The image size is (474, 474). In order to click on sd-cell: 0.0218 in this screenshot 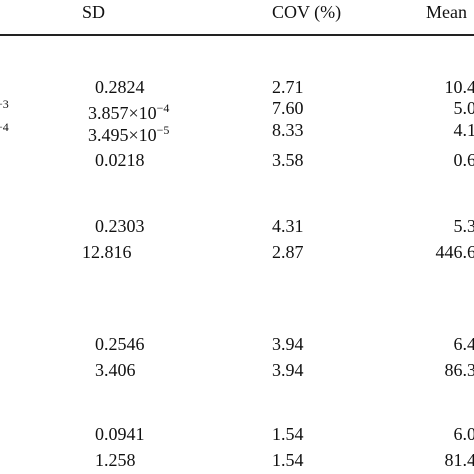, I will do `click(120, 160)`.